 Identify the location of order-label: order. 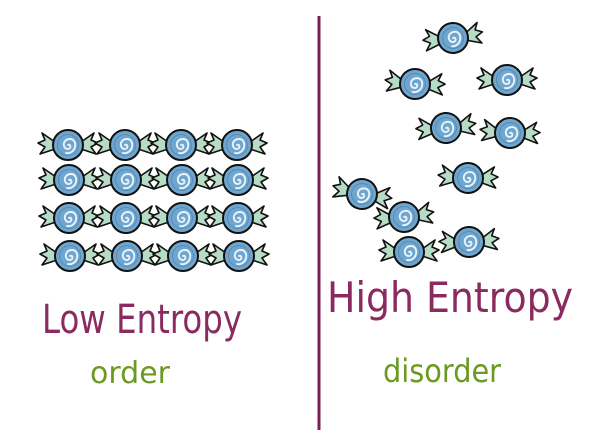
(130, 373).